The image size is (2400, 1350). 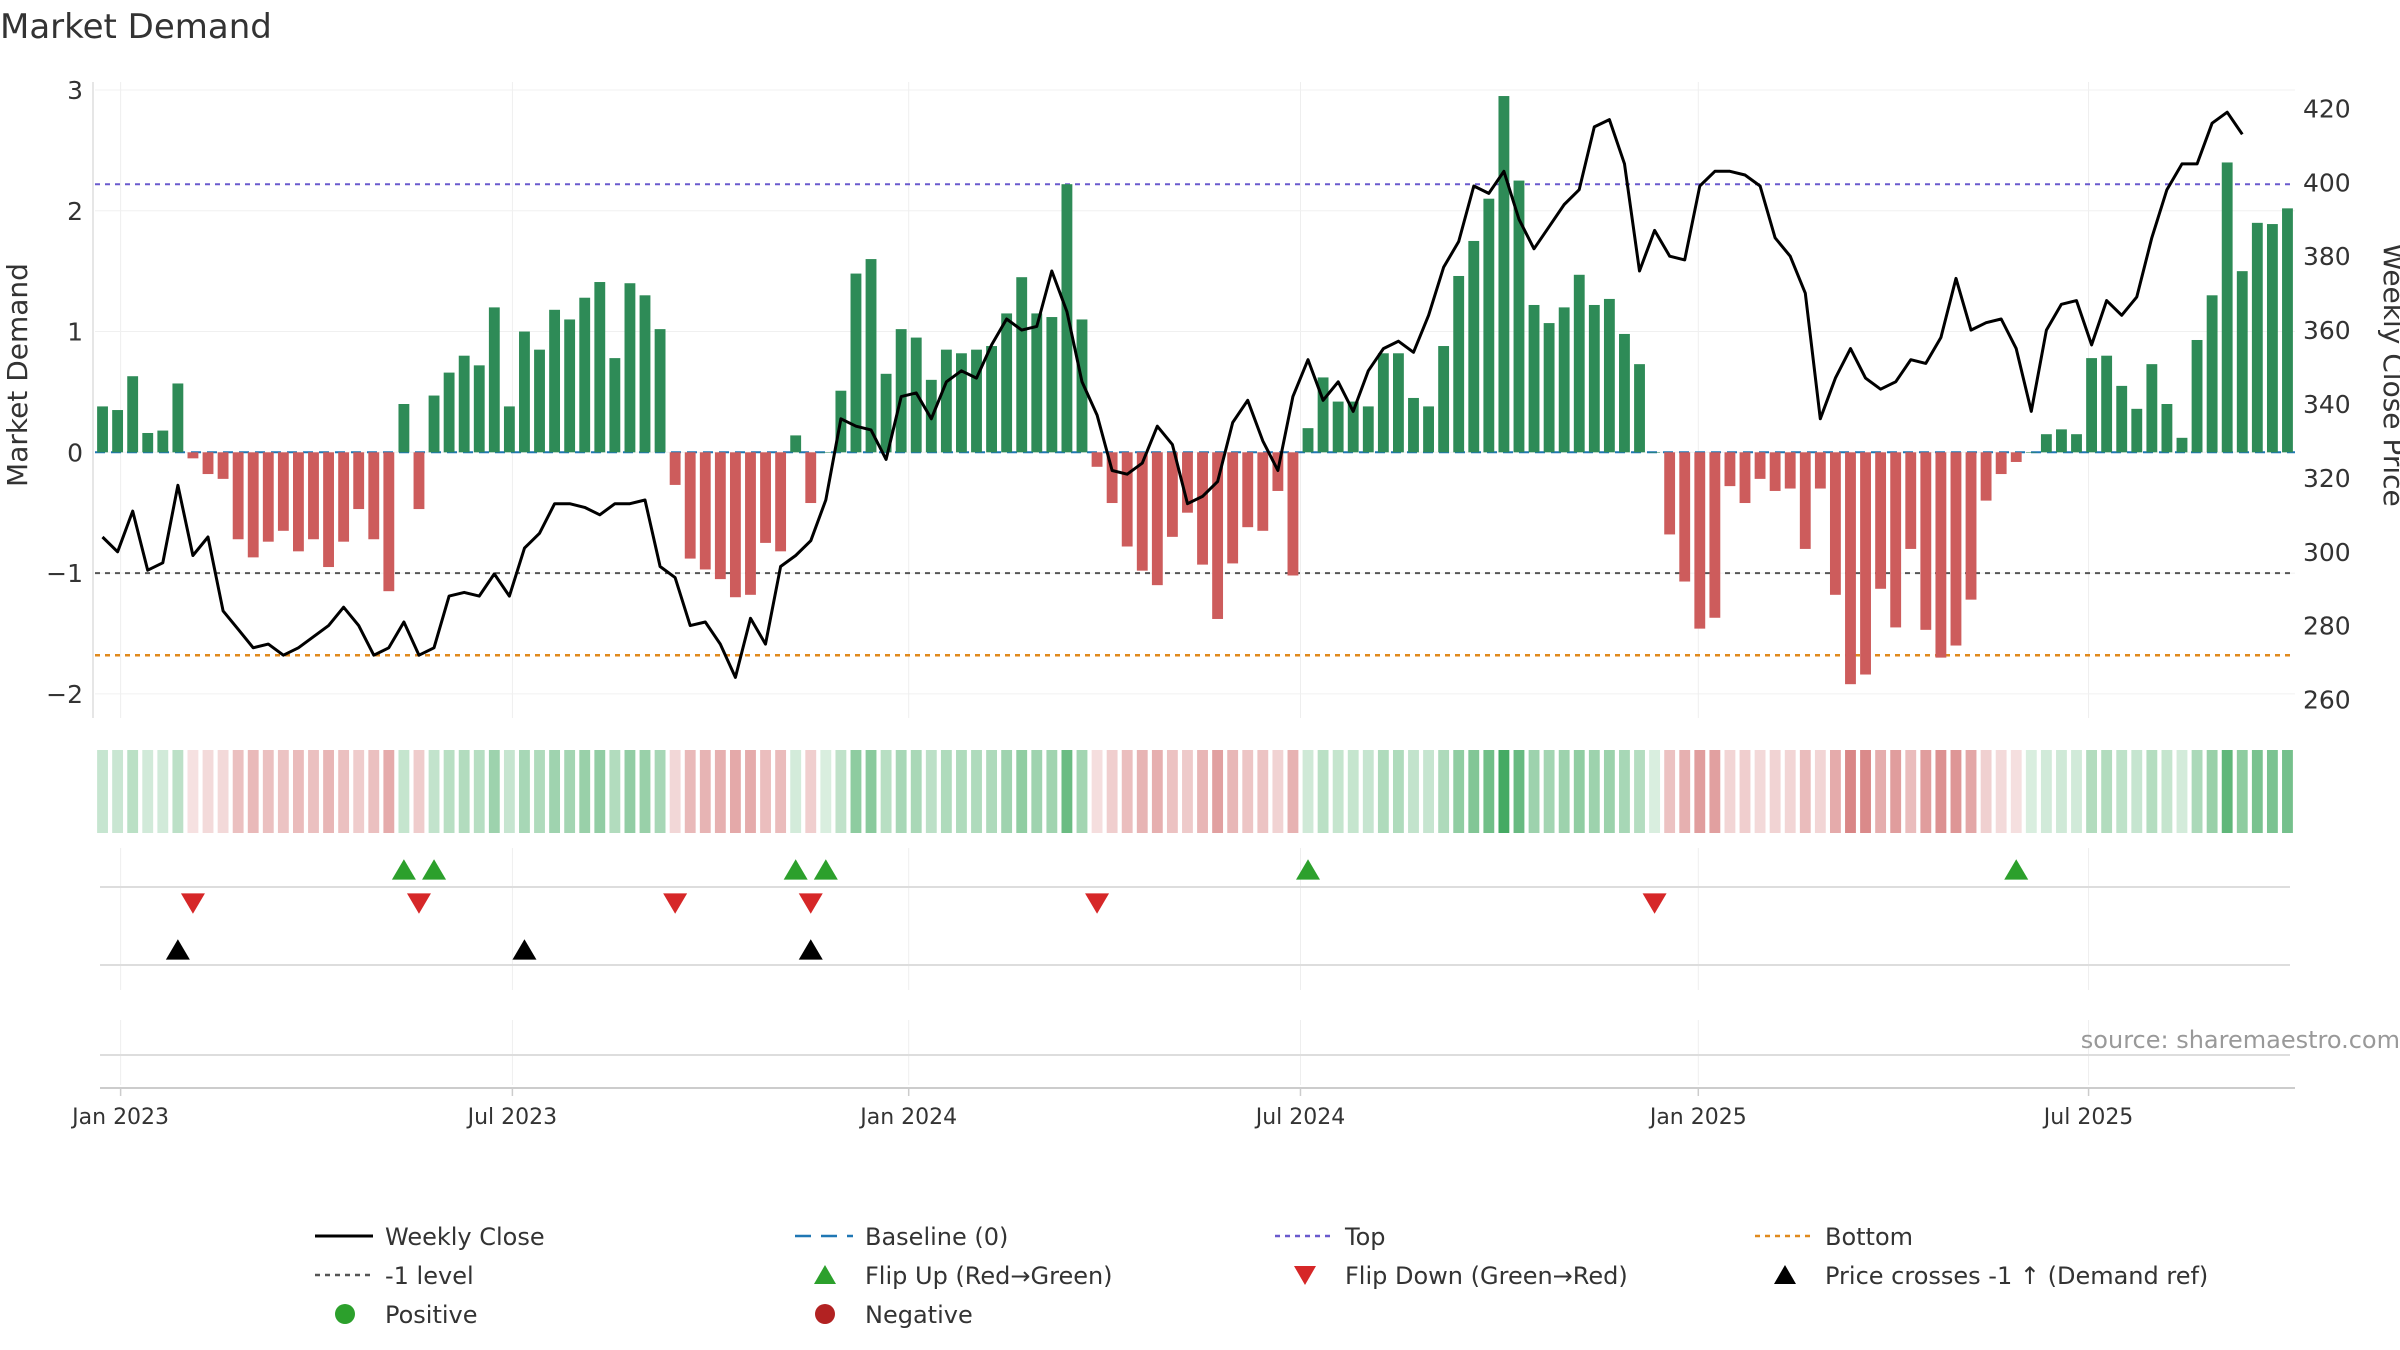 What do you see at coordinates (1097, 909) in the screenshot?
I see `event-markers` at bounding box center [1097, 909].